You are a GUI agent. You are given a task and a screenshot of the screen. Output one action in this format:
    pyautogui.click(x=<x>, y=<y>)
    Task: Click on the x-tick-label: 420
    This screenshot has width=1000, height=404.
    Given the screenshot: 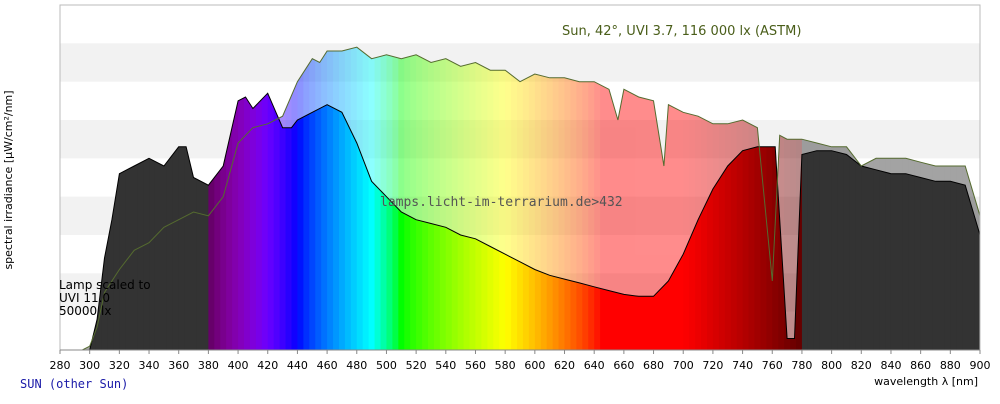 What is the action you would take?
    pyautogui.click(x=267, y=365)
    